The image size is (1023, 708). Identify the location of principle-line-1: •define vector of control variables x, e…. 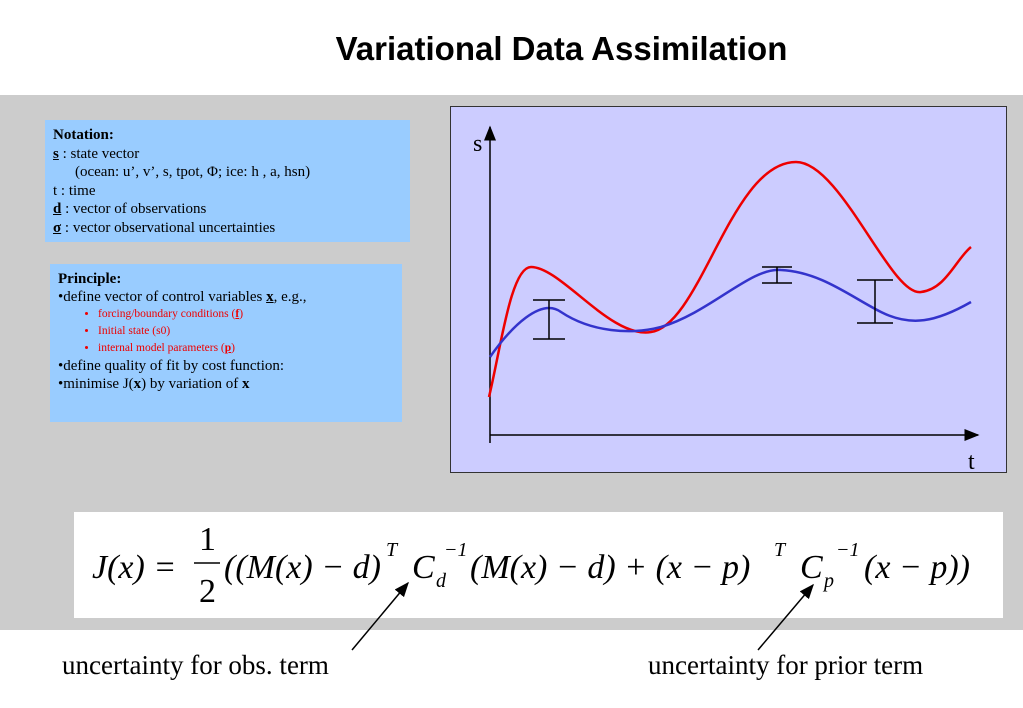
(182, 297).